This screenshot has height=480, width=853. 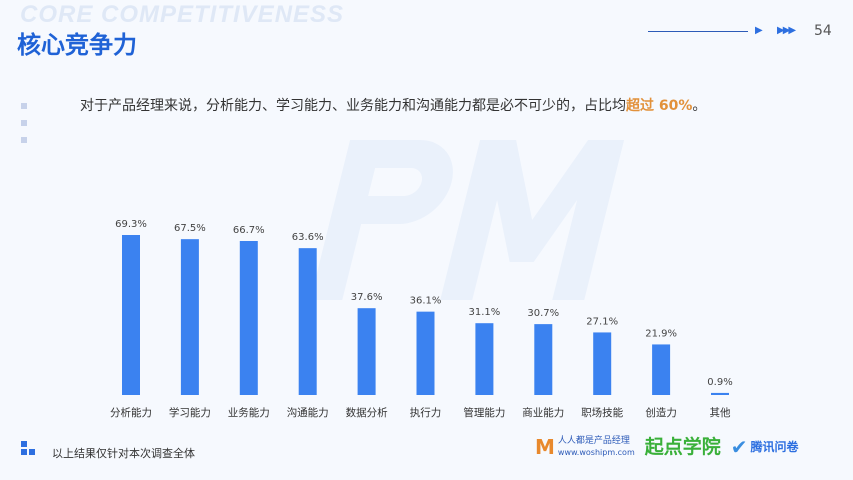 What do you see at coordinates (719, 382) in the screenshot?
I see `data-label: 0.9%` at bounding box center [719, 382].